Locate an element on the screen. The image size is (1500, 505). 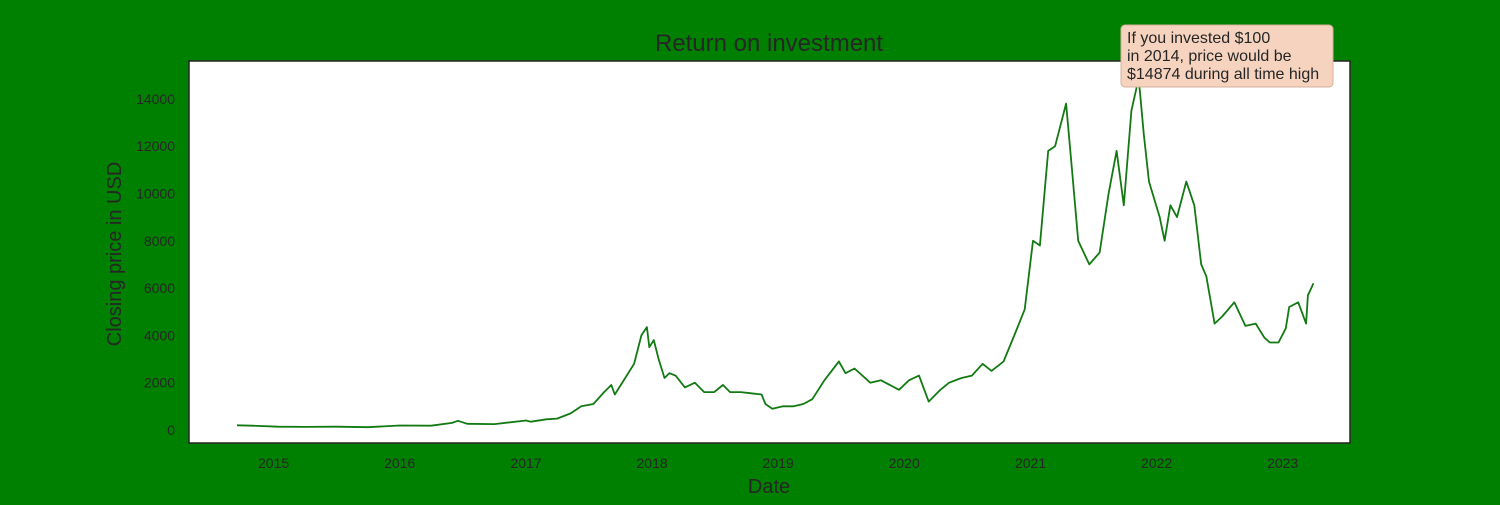
x-tick-label: 2018 is located at coordinates (652, 463).